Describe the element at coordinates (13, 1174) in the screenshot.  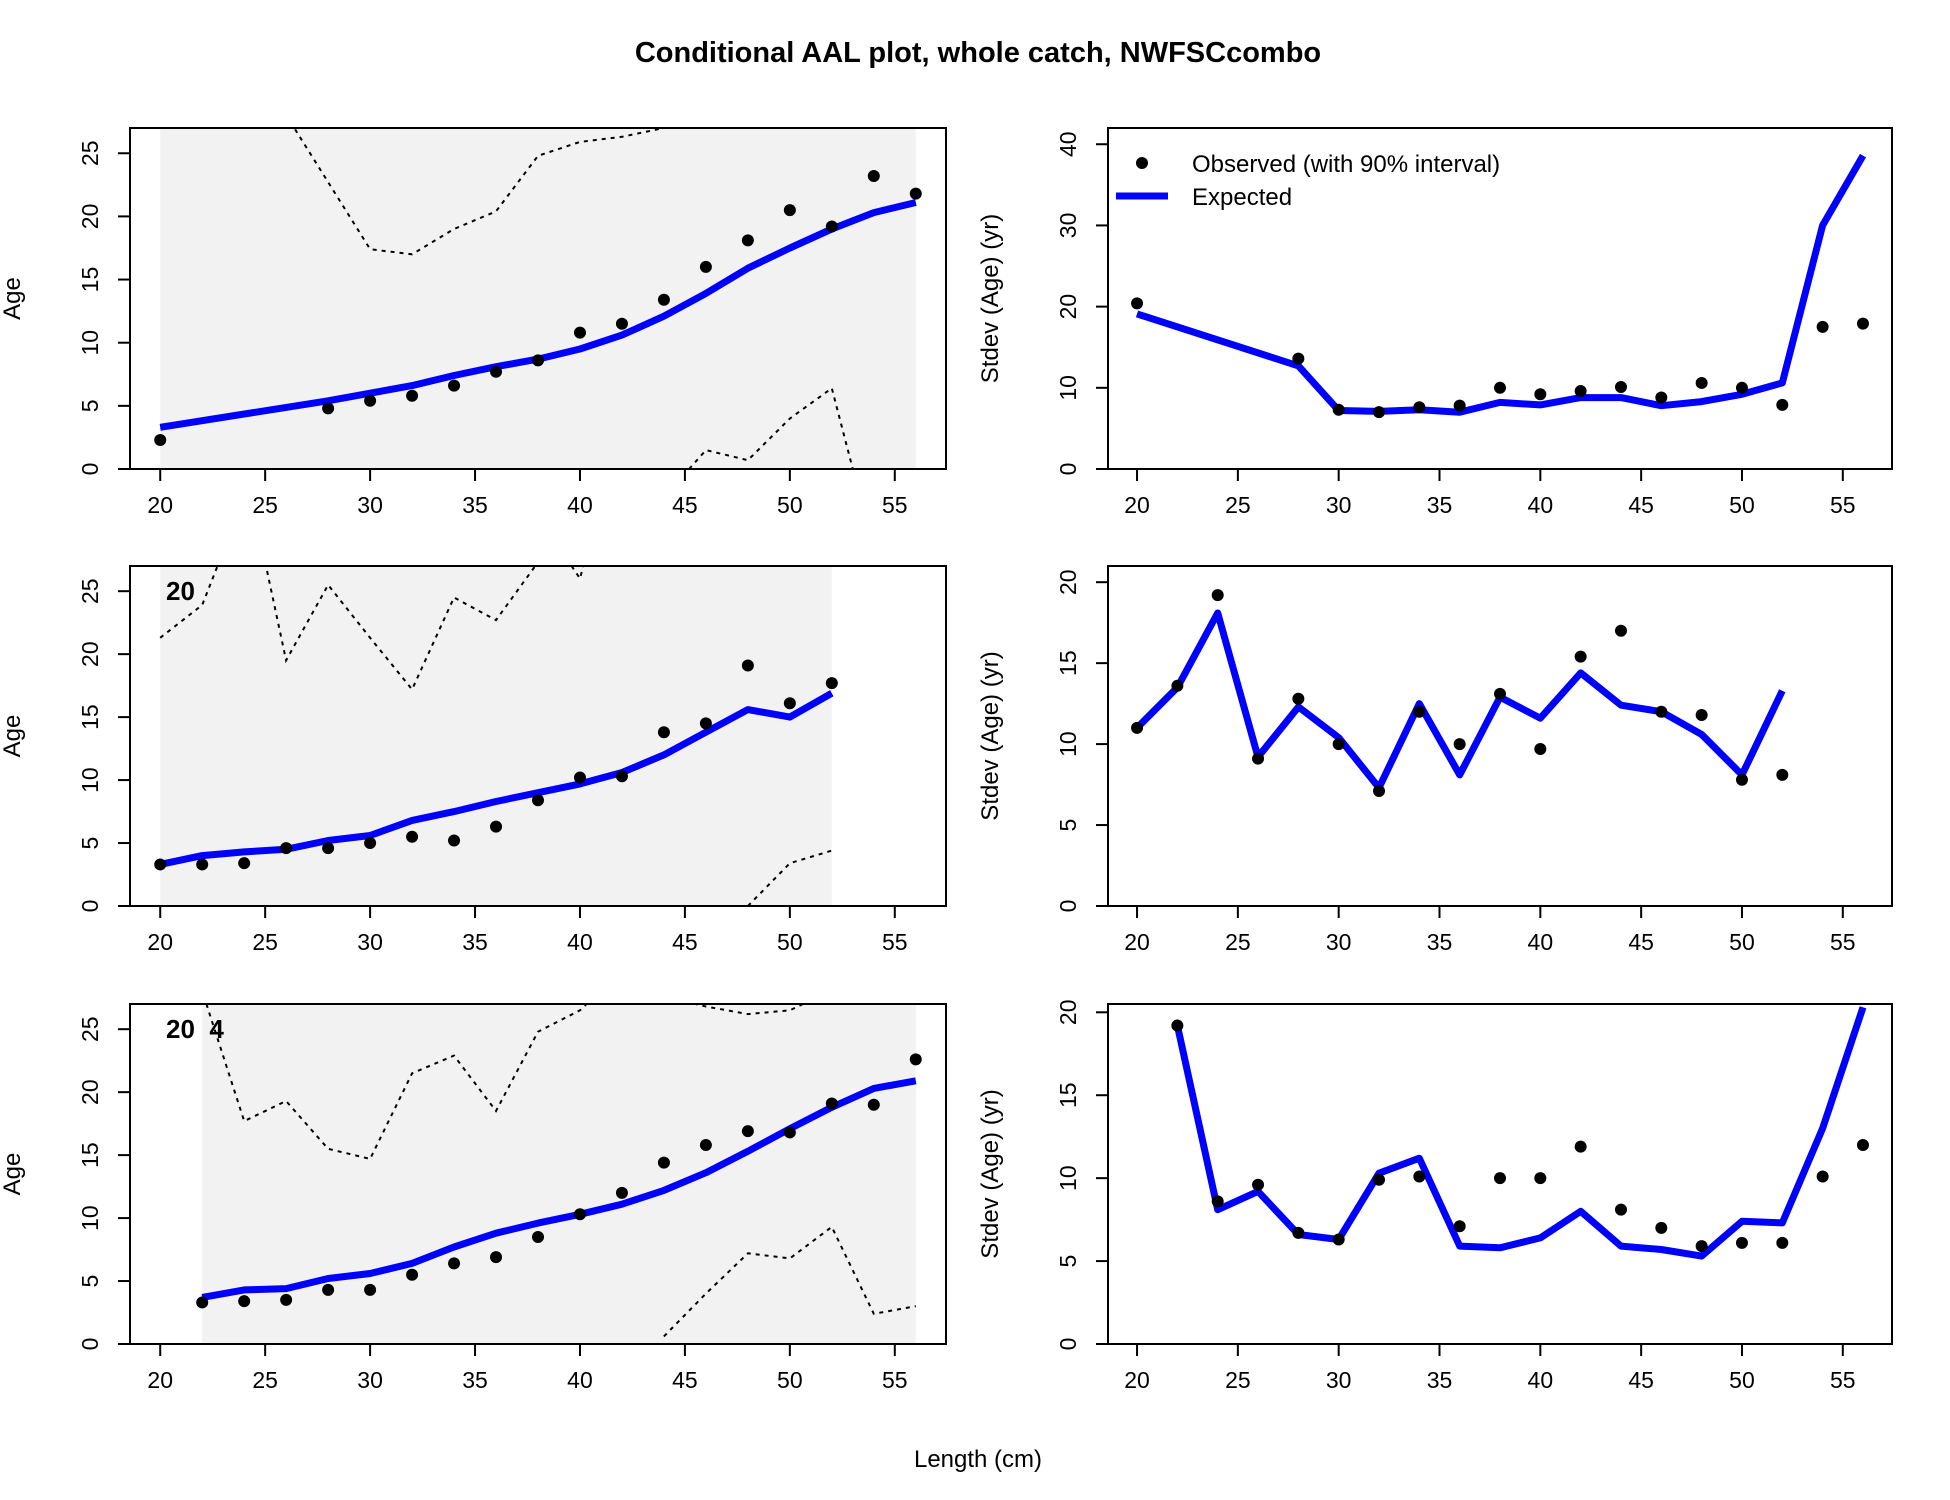
I see `y-axis-label: Age` at that location.